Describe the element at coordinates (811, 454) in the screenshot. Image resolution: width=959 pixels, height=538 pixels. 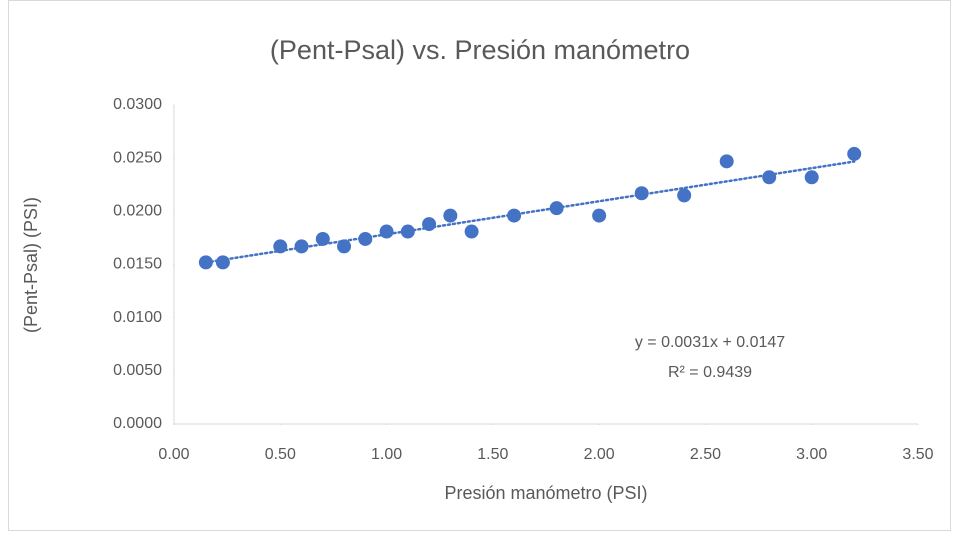
I see `x-tick-label: 3.00` at that location.